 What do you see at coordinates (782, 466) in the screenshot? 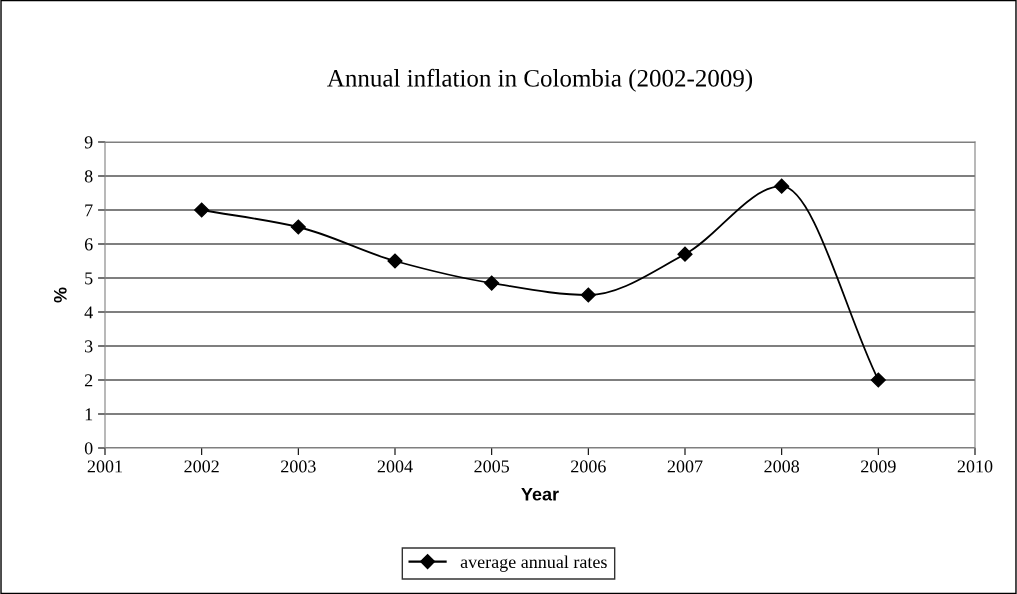
I see `x-tick-label: 2008` at bounding box center [782, 466].